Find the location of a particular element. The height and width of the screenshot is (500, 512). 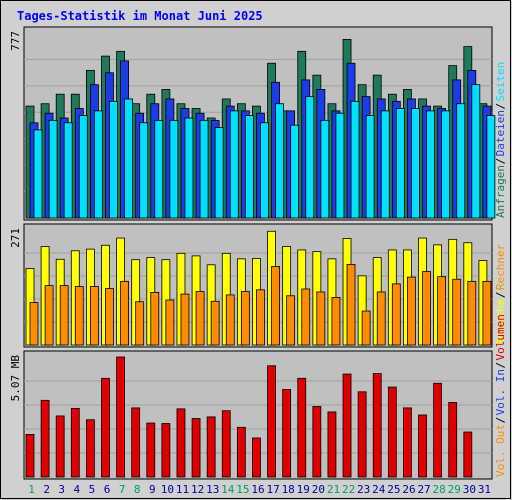

day-label-20: 20 is located at coordinates (318, 489).